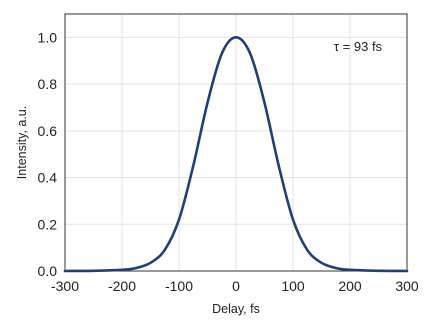 The height and width of the screenshot is (320, 425). Describe the element at coordinates (48, 37) in the screenshot. I see `y-tick-label: 1.0` at that location.